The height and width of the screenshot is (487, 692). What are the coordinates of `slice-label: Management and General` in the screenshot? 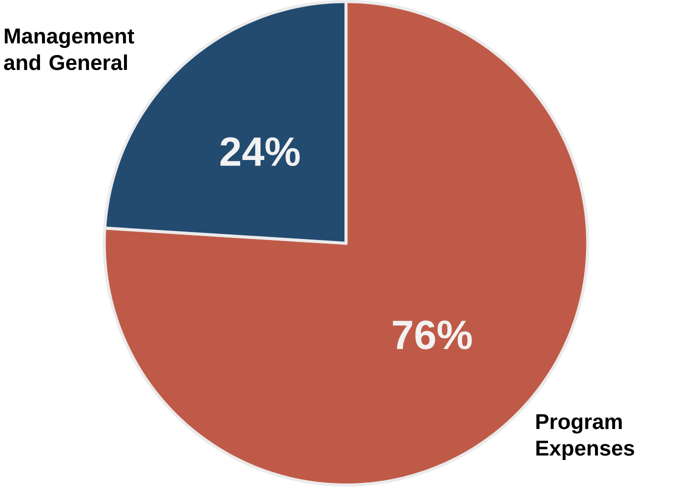 It's located at (69, 49).